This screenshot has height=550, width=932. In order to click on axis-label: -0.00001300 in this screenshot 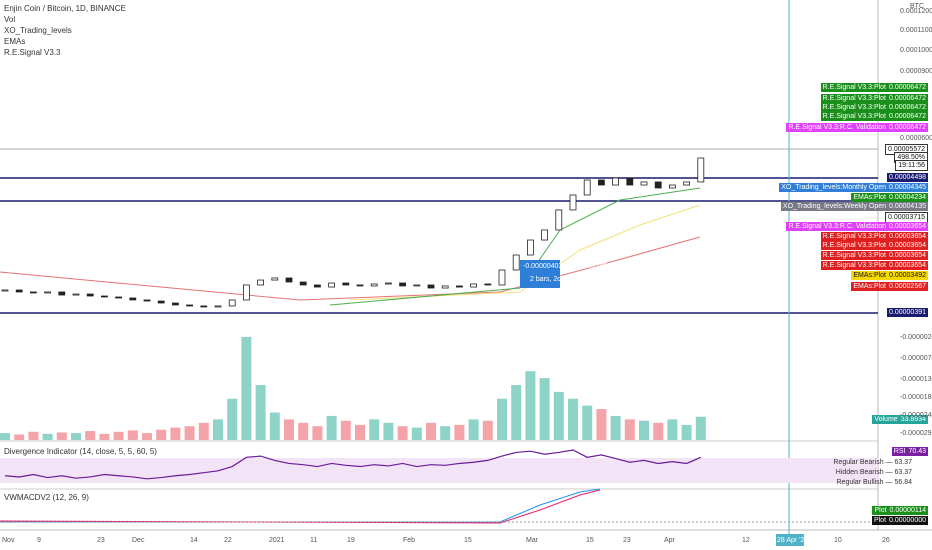, I will do `click(916, 379)`.